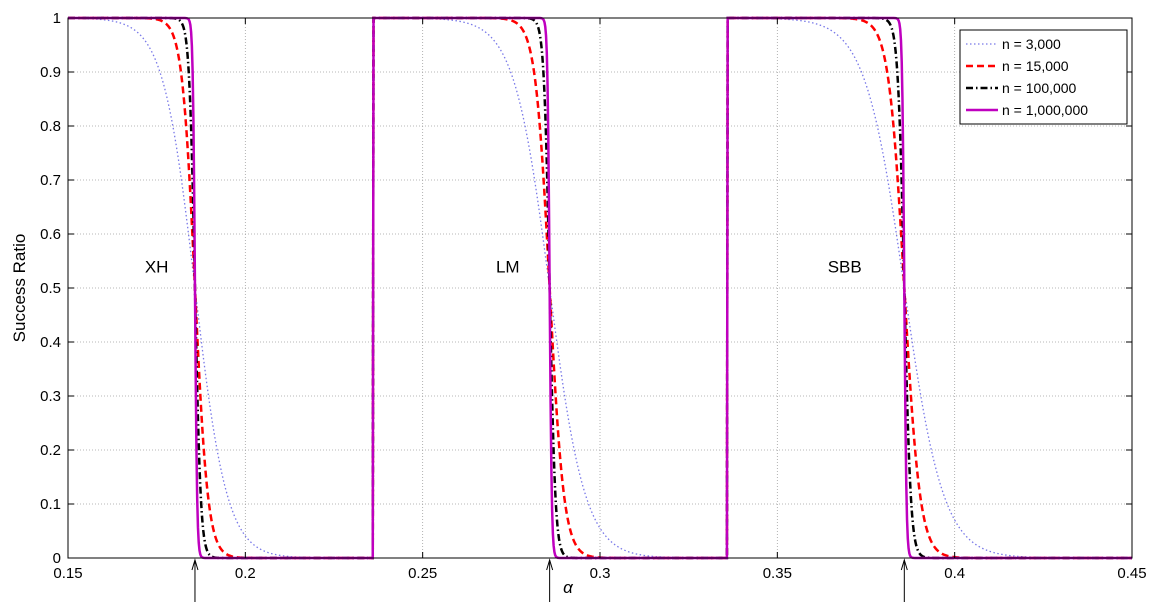  Describe the element at coordinates (50, 180) in the screenshot. I see `y-tick-label: 0.7` at that location.